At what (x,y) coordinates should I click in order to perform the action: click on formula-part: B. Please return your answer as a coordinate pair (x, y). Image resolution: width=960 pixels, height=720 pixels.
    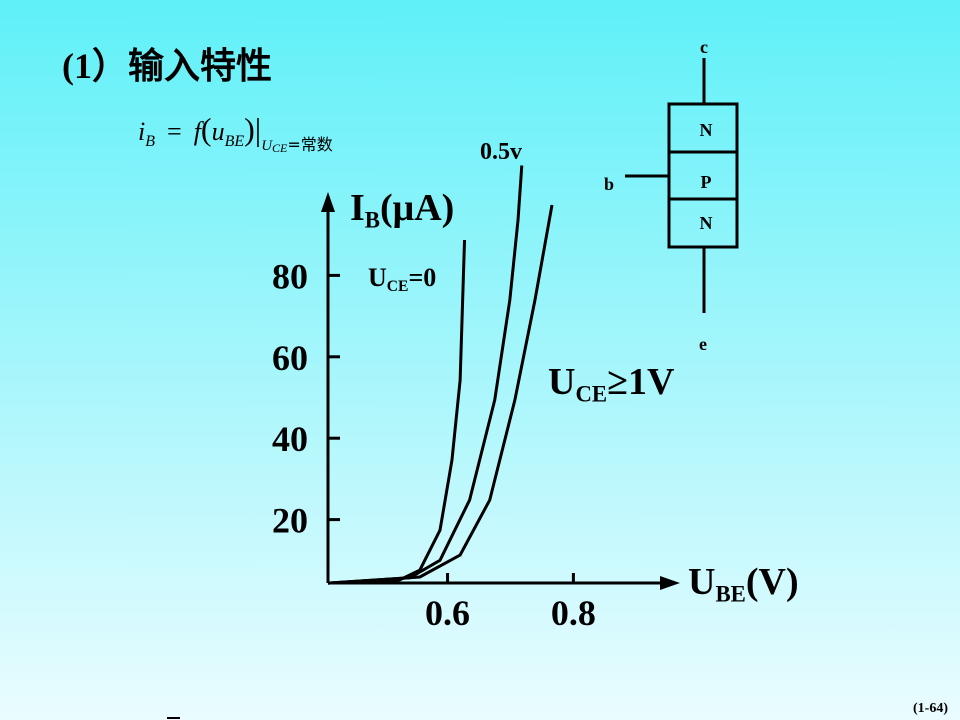
    Looking at the image, I should click on (150, 141).